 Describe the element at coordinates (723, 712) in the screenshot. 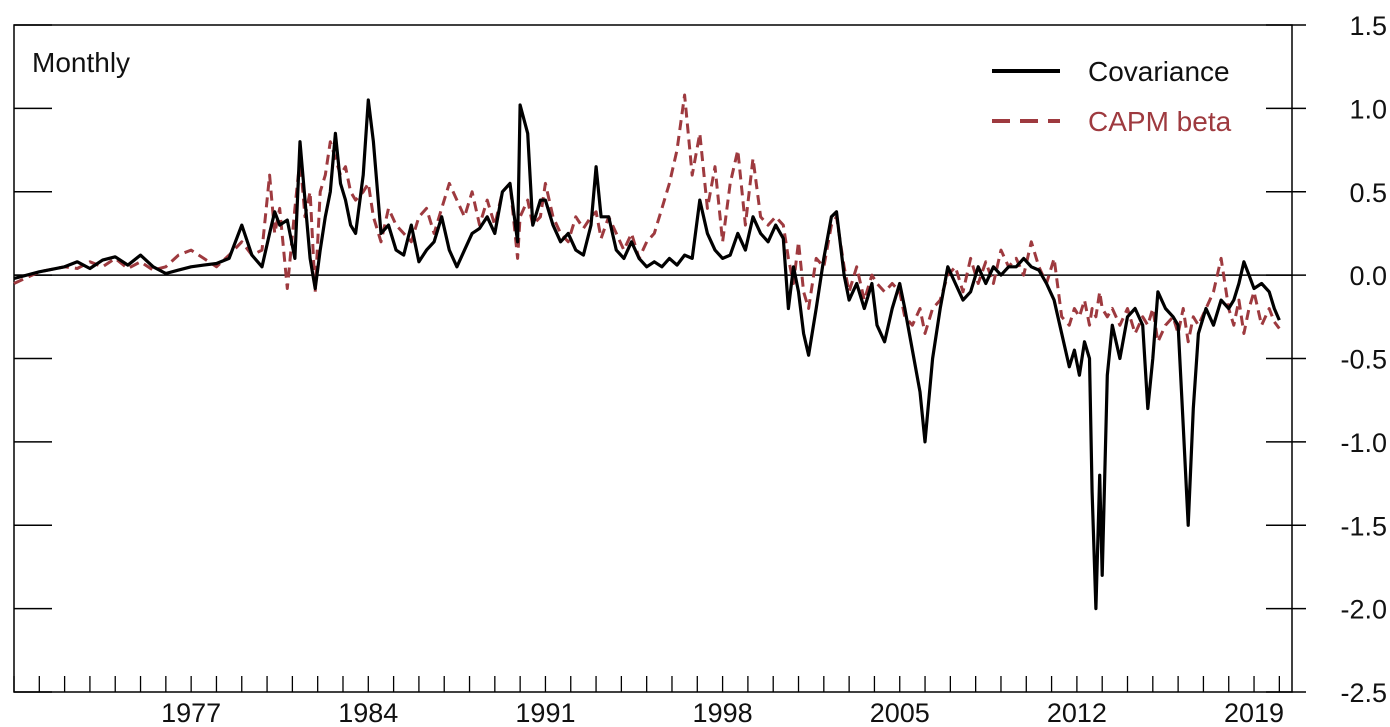

I see `x-tick-label-1998: 1998` at that location.